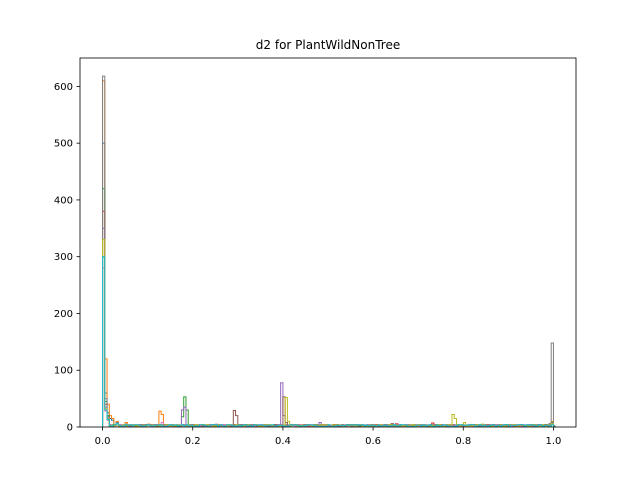  What do you see at coordinates (63, 371) in the screenshot?
I see `y-tick-label: 100` at bounding box center [63, 371].